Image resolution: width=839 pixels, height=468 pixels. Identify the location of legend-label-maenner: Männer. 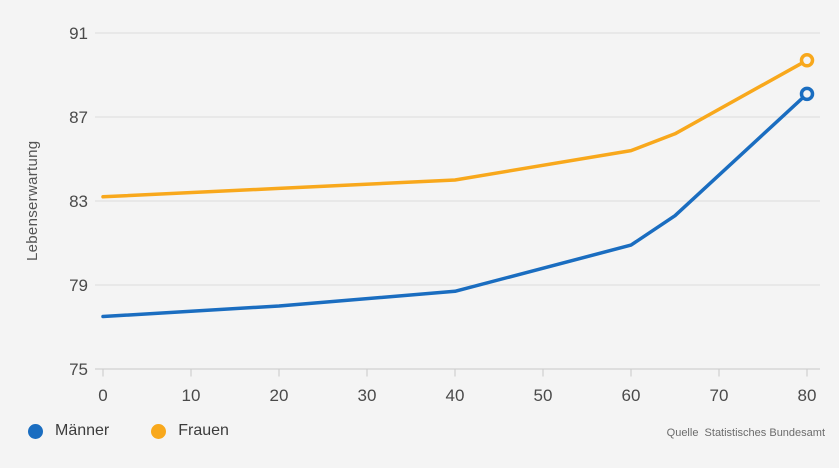
(82, 430).